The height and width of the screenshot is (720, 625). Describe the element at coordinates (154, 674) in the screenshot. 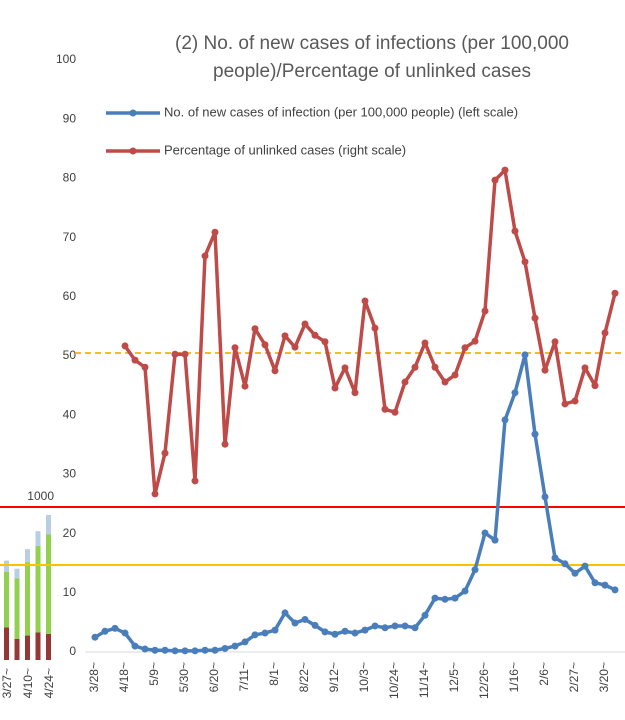

I see `x-tick-label: 5/9~` at that location.